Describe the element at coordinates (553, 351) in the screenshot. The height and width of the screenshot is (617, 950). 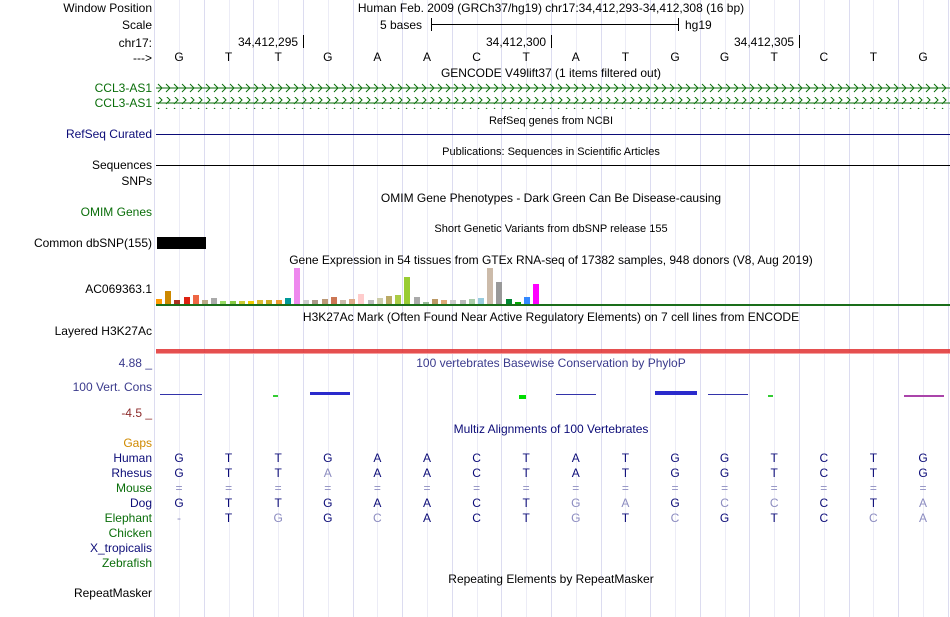
I see `h3k27ac-signal` at that location.